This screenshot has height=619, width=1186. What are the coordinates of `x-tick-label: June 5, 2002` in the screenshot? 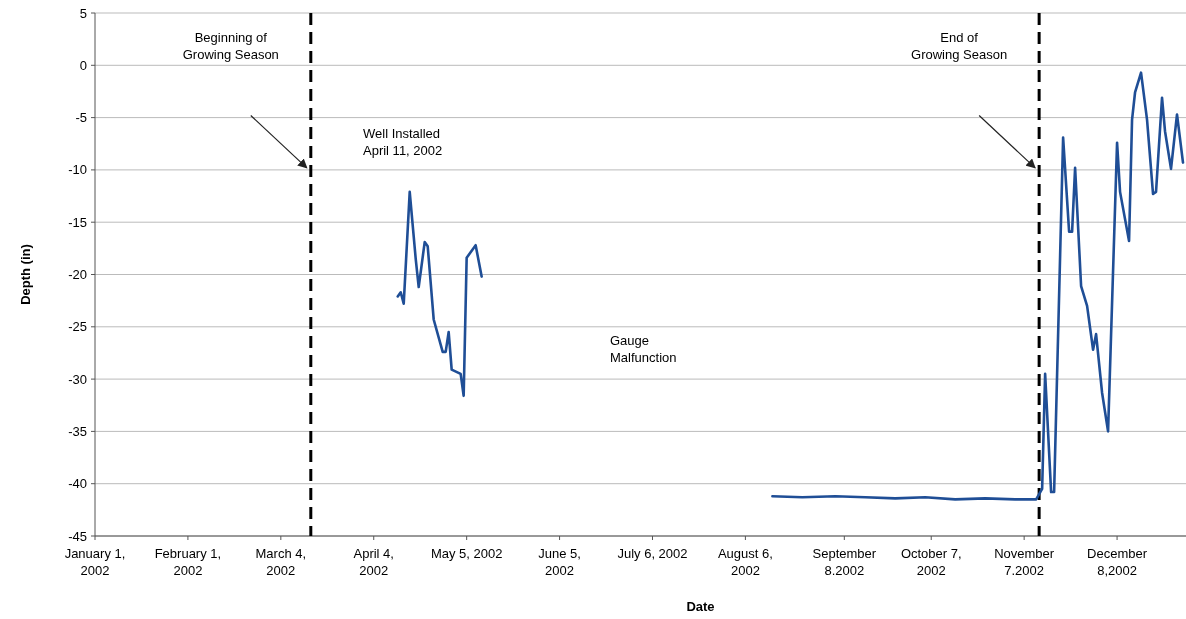 It's located at (559, 562).